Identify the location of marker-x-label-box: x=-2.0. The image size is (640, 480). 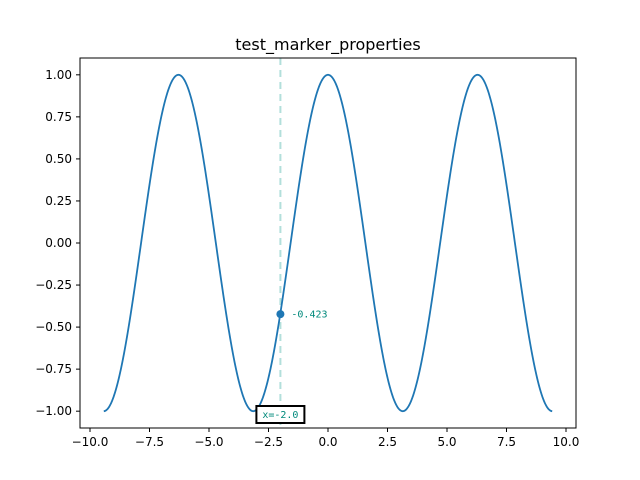
(280, 414).